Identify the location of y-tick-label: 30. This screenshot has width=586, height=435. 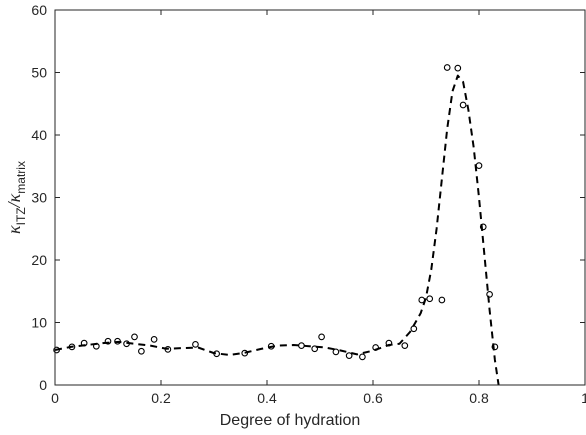
(39, 198).